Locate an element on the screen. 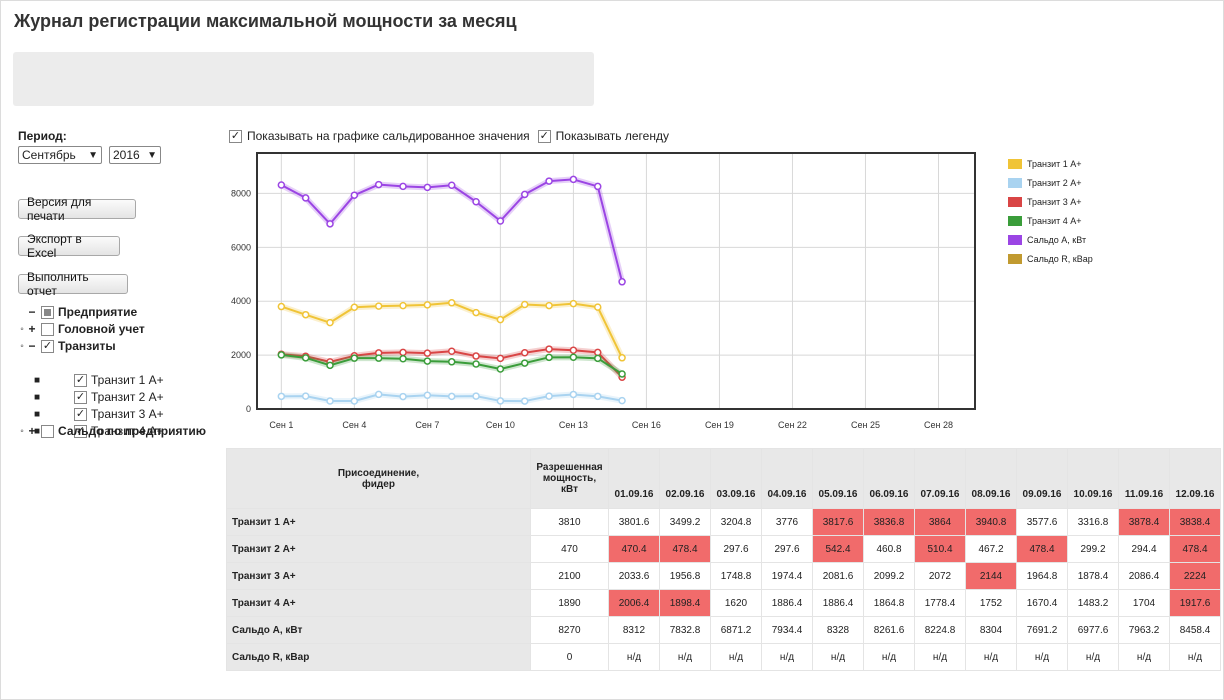  show-saldo-checkbox: ✓ is located at coordinates (235, 136).